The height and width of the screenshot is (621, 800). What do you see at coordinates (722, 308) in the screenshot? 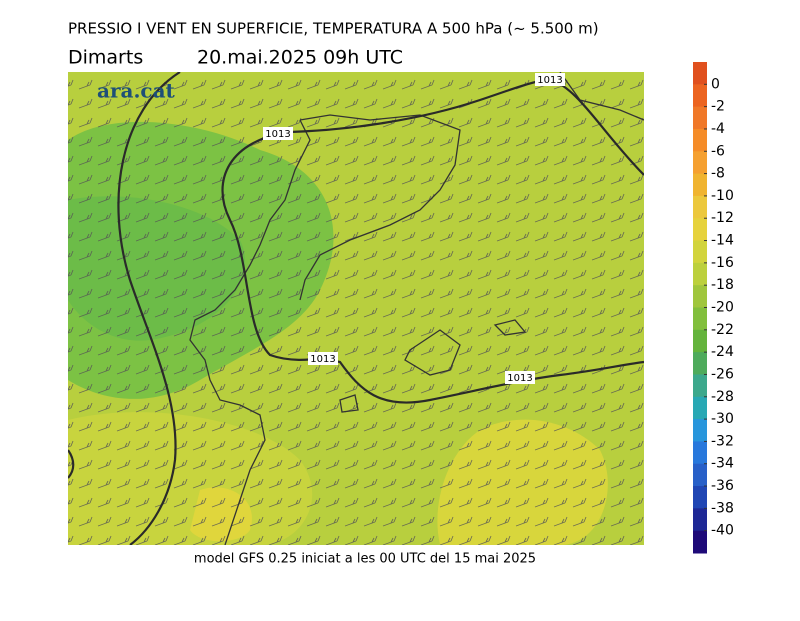
I see `colorbar-label: -20` at bounding box center [722, 308].